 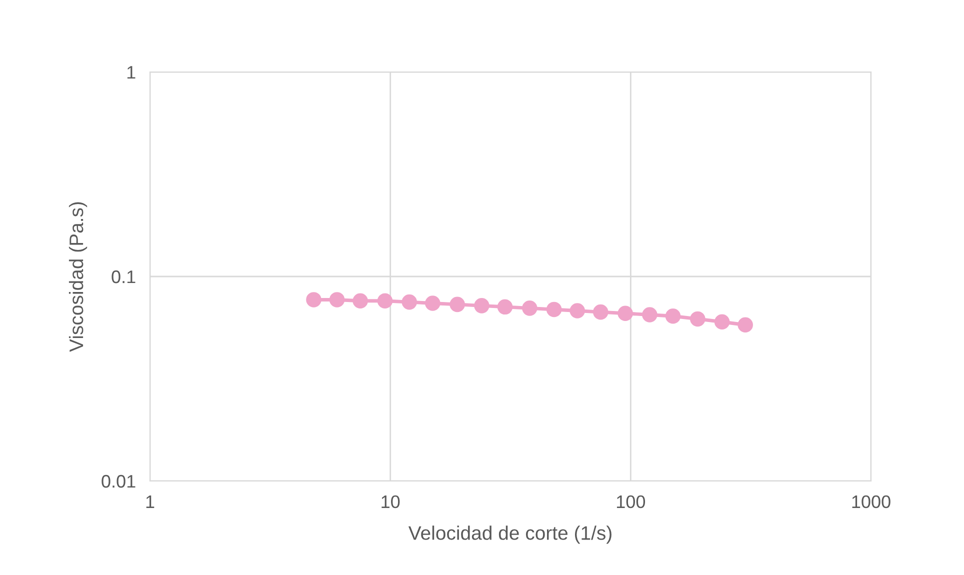 What do you see at coordinates (119, 481) in the screenshot?
I see `y-tick-label: 0.01` at bounding box center [119, 481].